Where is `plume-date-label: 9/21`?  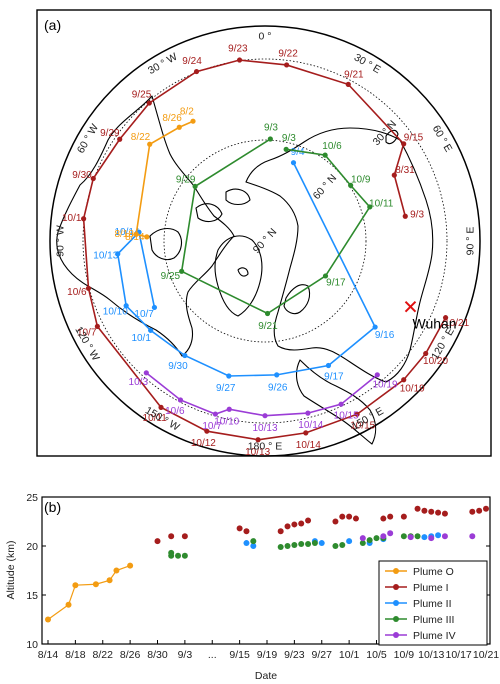 plume-date-label: 9/21 is located at coordinates (354, 74).